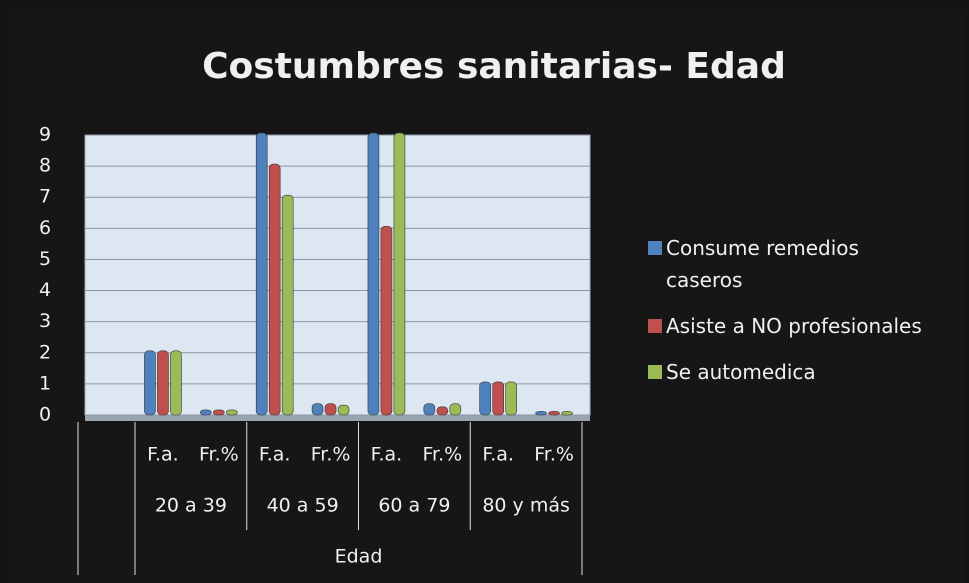 This screenshot has height=583, width=969. What do you see at coordinates (494, 66) in the screenshot?
I see `chart-title: Costumbres sanitarias- Edad` at bounding box center [494, 66].